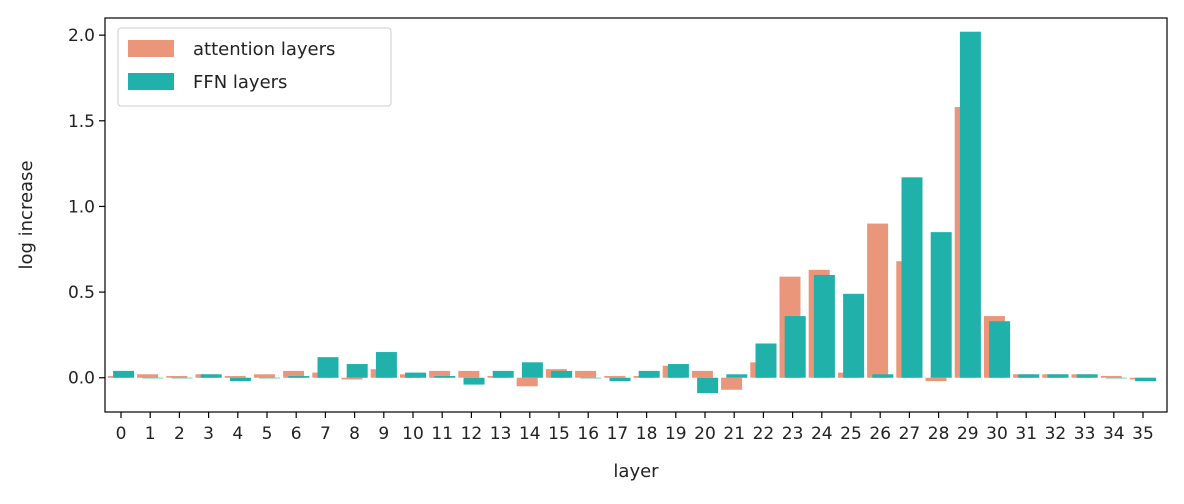 The image size is (1184, 504). What do you see at coordinates (81, 207) in the screenshot?
I see `y-tick-label: 1.0` at bounding box center [81, 207].